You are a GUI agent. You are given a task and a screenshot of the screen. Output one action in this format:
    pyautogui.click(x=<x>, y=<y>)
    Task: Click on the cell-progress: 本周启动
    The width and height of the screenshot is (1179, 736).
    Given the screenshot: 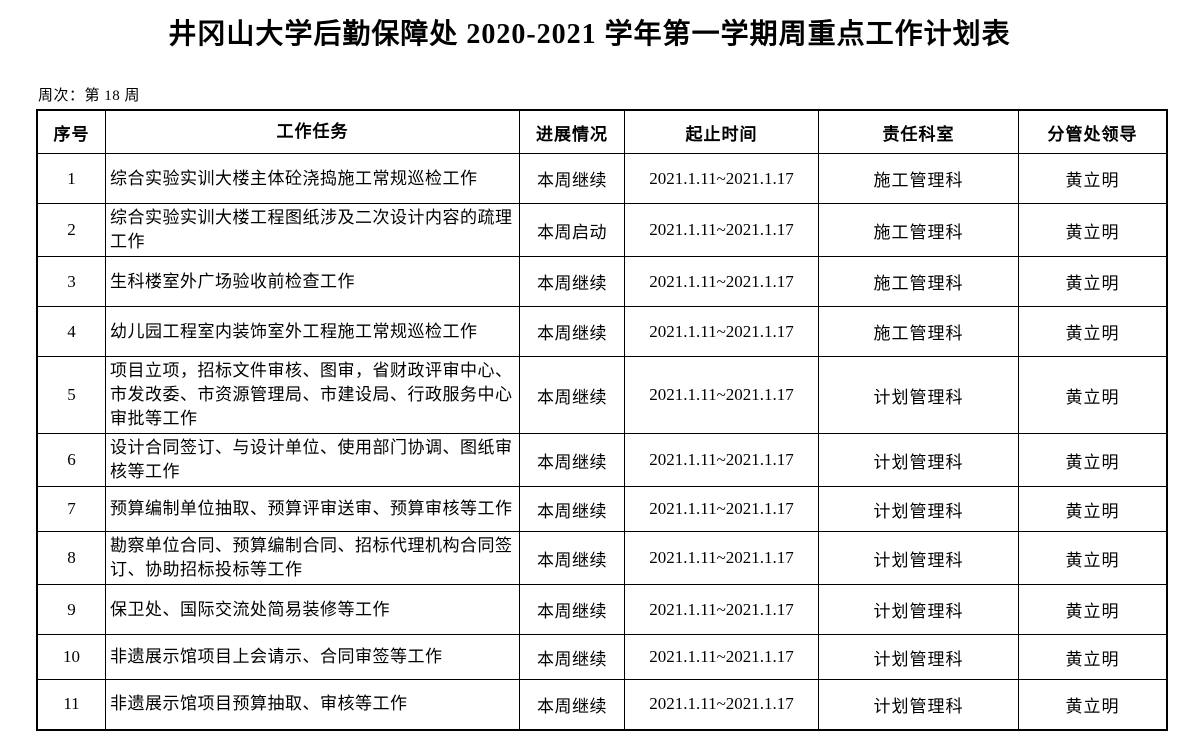 What is the action you would take?
    pyautogui.click(x=572, y=230)
    